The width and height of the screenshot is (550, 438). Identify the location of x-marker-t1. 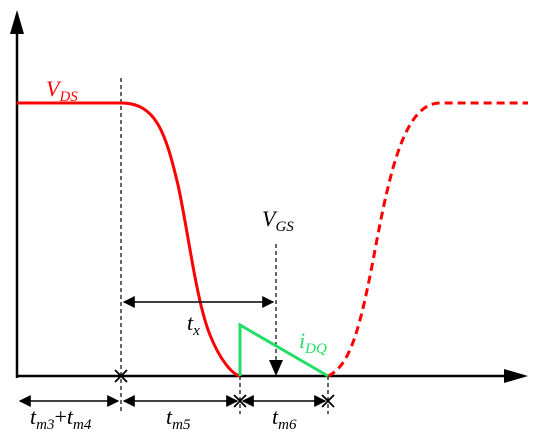
(121, 376).